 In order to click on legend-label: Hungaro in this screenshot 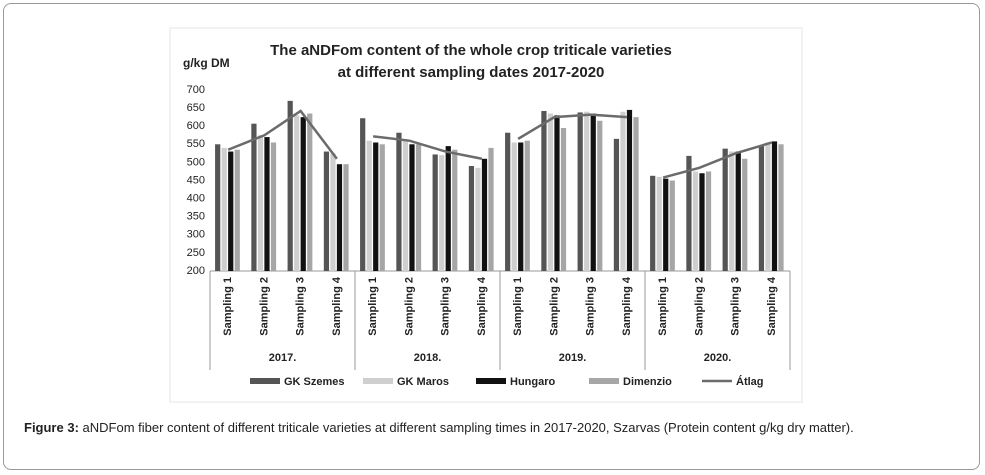, I will do `click(533, 382)`.